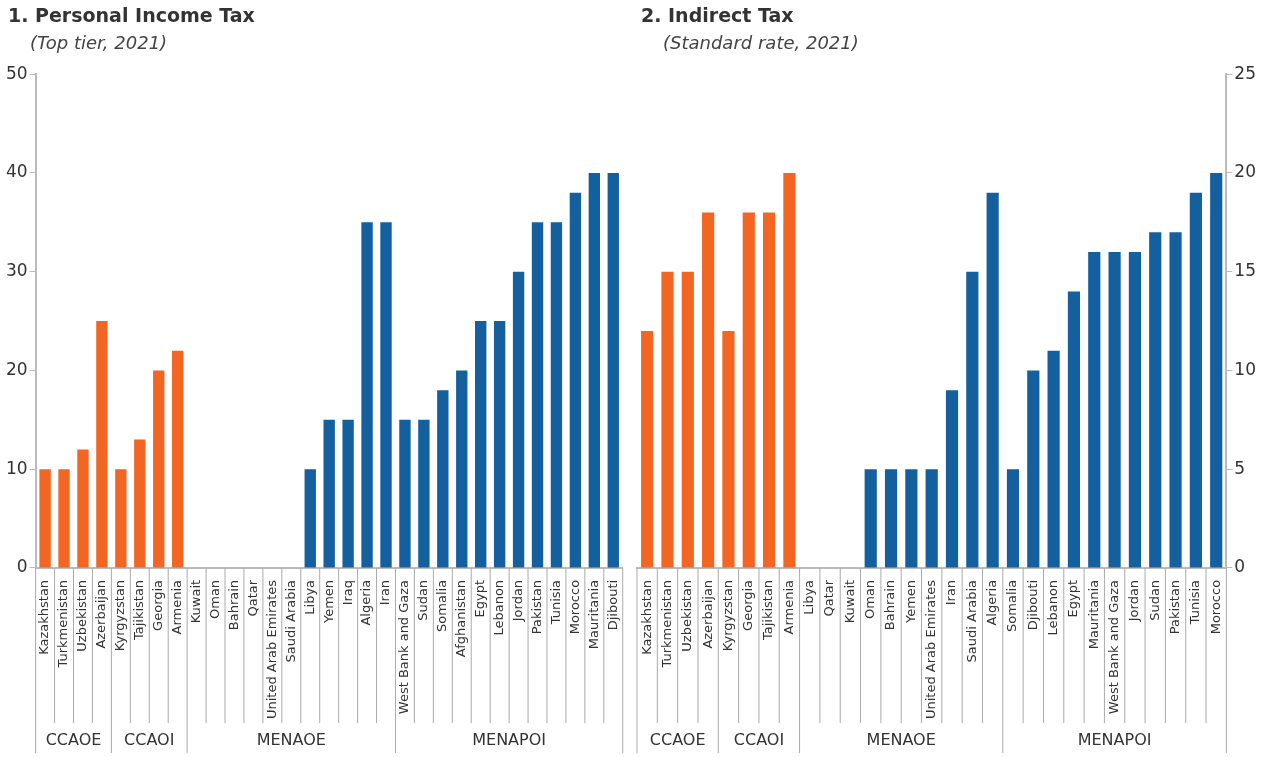 The height and width of the screenshot is (757, 1266). Describe the element at coordinates (290, 621) in the screenshot. I see `x-tick-label: Saudi Arabia` at that location.